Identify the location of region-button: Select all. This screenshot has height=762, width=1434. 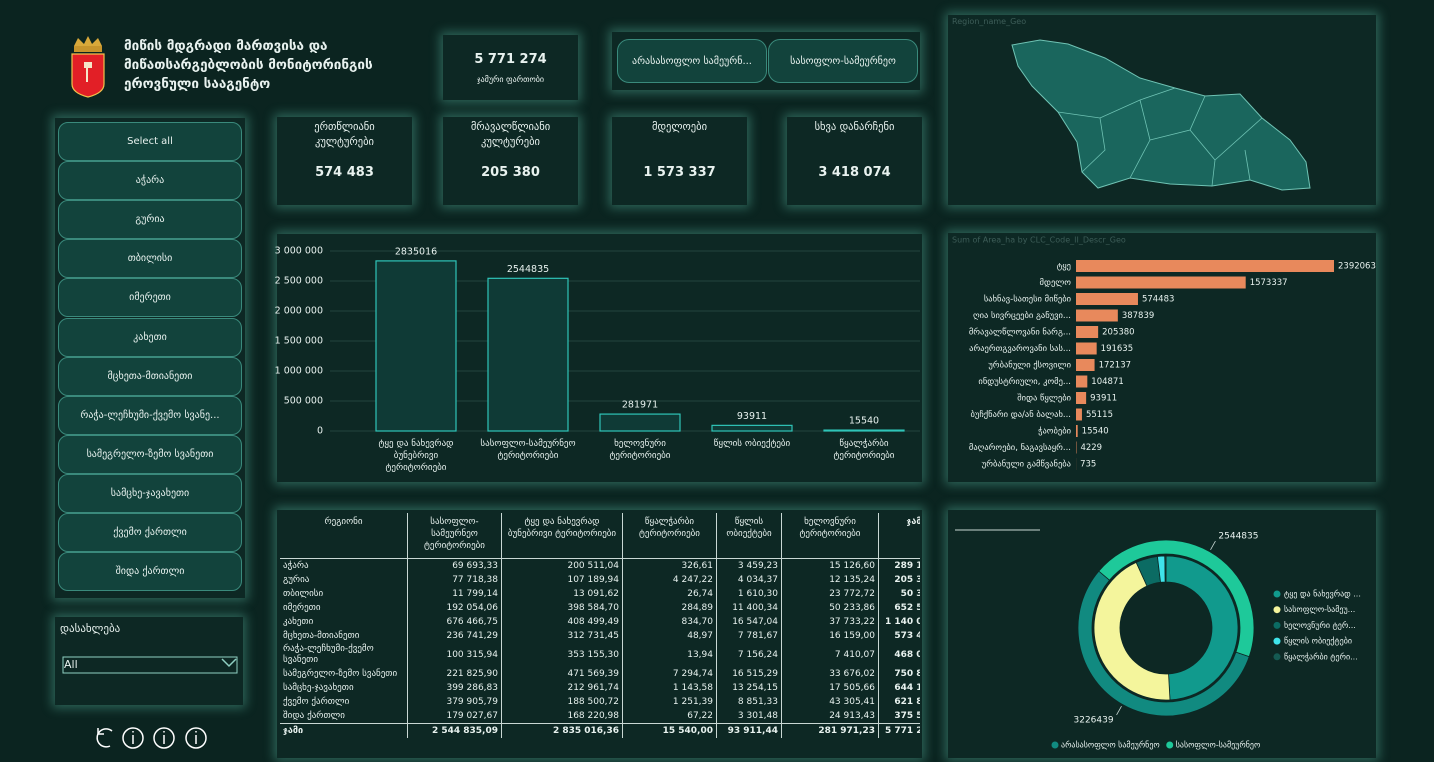
(150, 141).